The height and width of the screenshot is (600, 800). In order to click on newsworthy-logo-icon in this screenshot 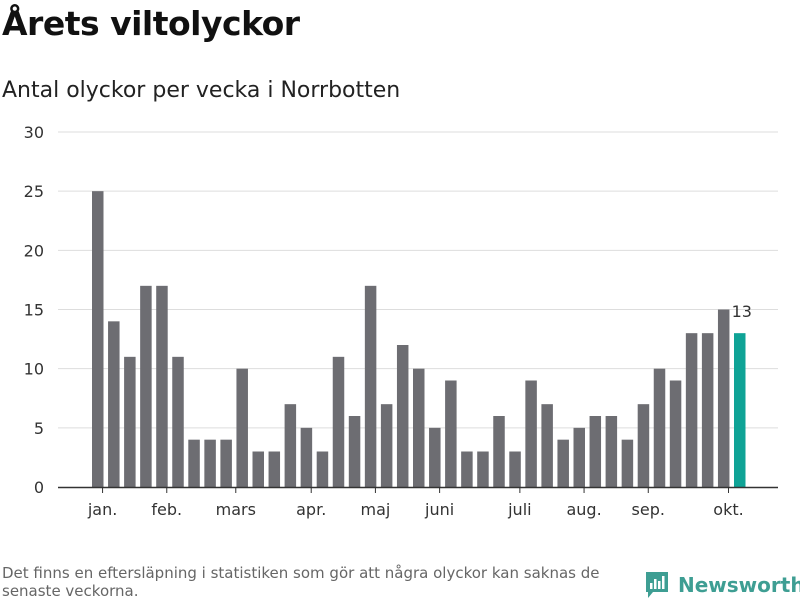, I will do `click(657, 585)`.